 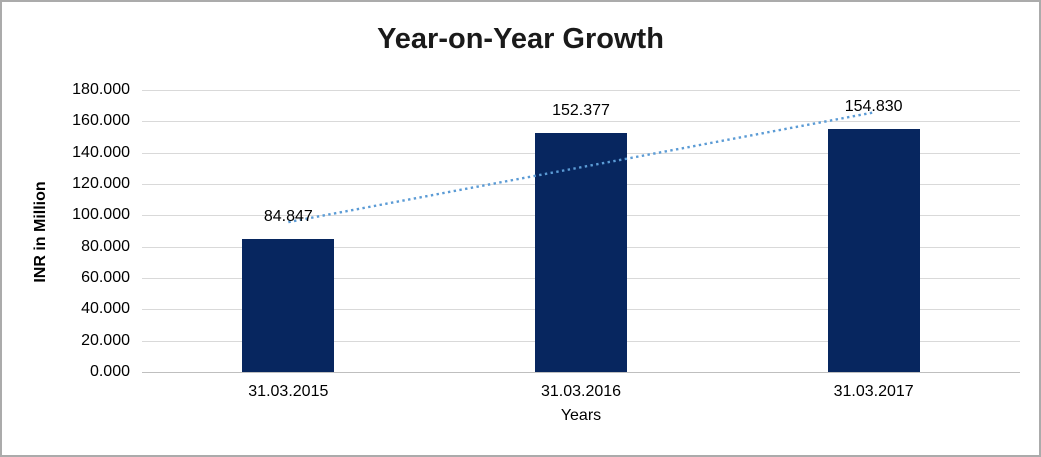 What do you see at coordinates (873, 250) in the screenshot?
I see `bar-31.03.2017` at bounding box center [873, 250].